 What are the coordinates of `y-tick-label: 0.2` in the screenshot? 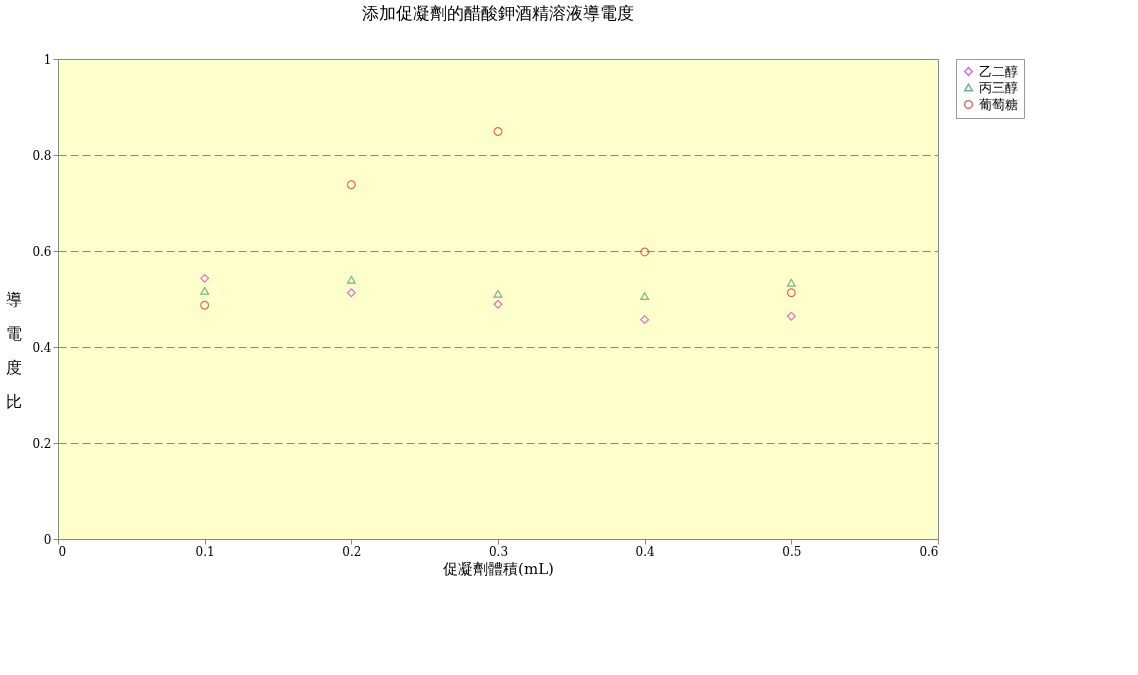 It's located at (42, 443).